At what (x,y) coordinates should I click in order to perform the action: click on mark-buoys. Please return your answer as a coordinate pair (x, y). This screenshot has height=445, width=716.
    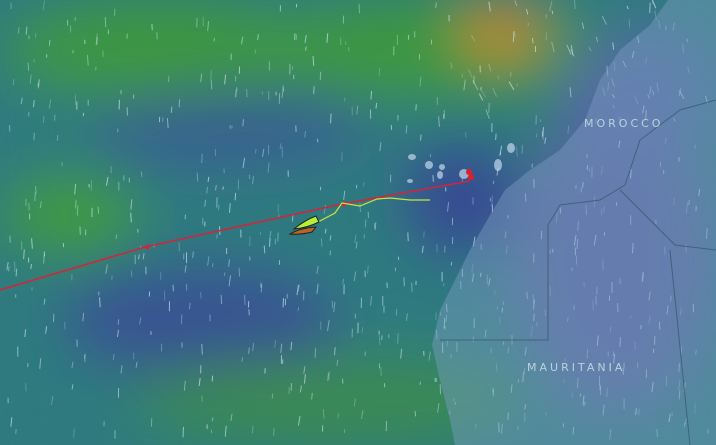
    Looking at the image, I should click on (470, 174).